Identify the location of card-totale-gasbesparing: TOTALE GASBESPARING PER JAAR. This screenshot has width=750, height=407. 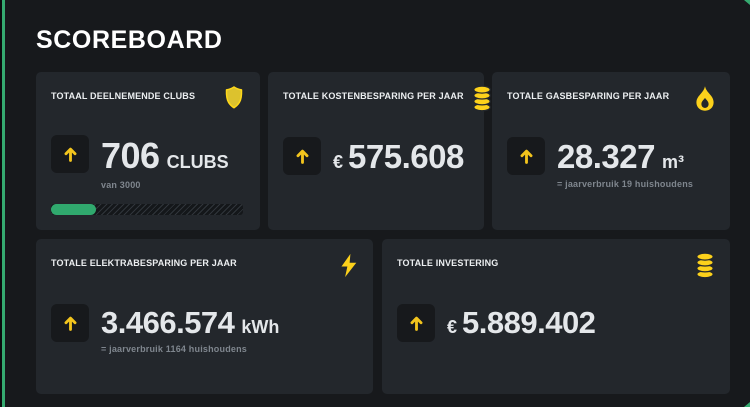
(611, 151).